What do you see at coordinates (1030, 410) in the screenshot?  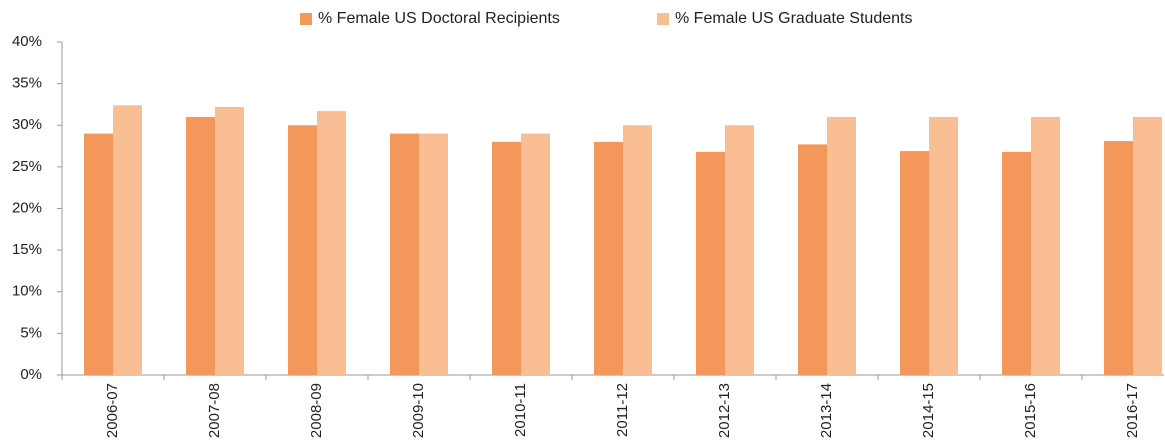 I see `x-tick-label: 2015-16` at bounding box center [1030, 410].